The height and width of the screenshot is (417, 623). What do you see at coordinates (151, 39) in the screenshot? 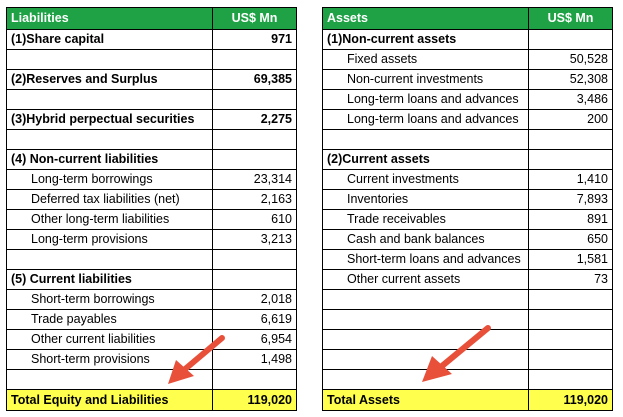
I see `table-row: (1)Share capital 971` at bounding box center [151, 39].